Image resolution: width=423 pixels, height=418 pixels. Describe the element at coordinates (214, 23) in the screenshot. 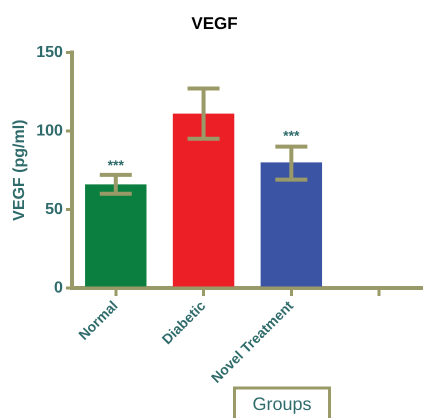

I see `chart-title: VEGF` at that location.